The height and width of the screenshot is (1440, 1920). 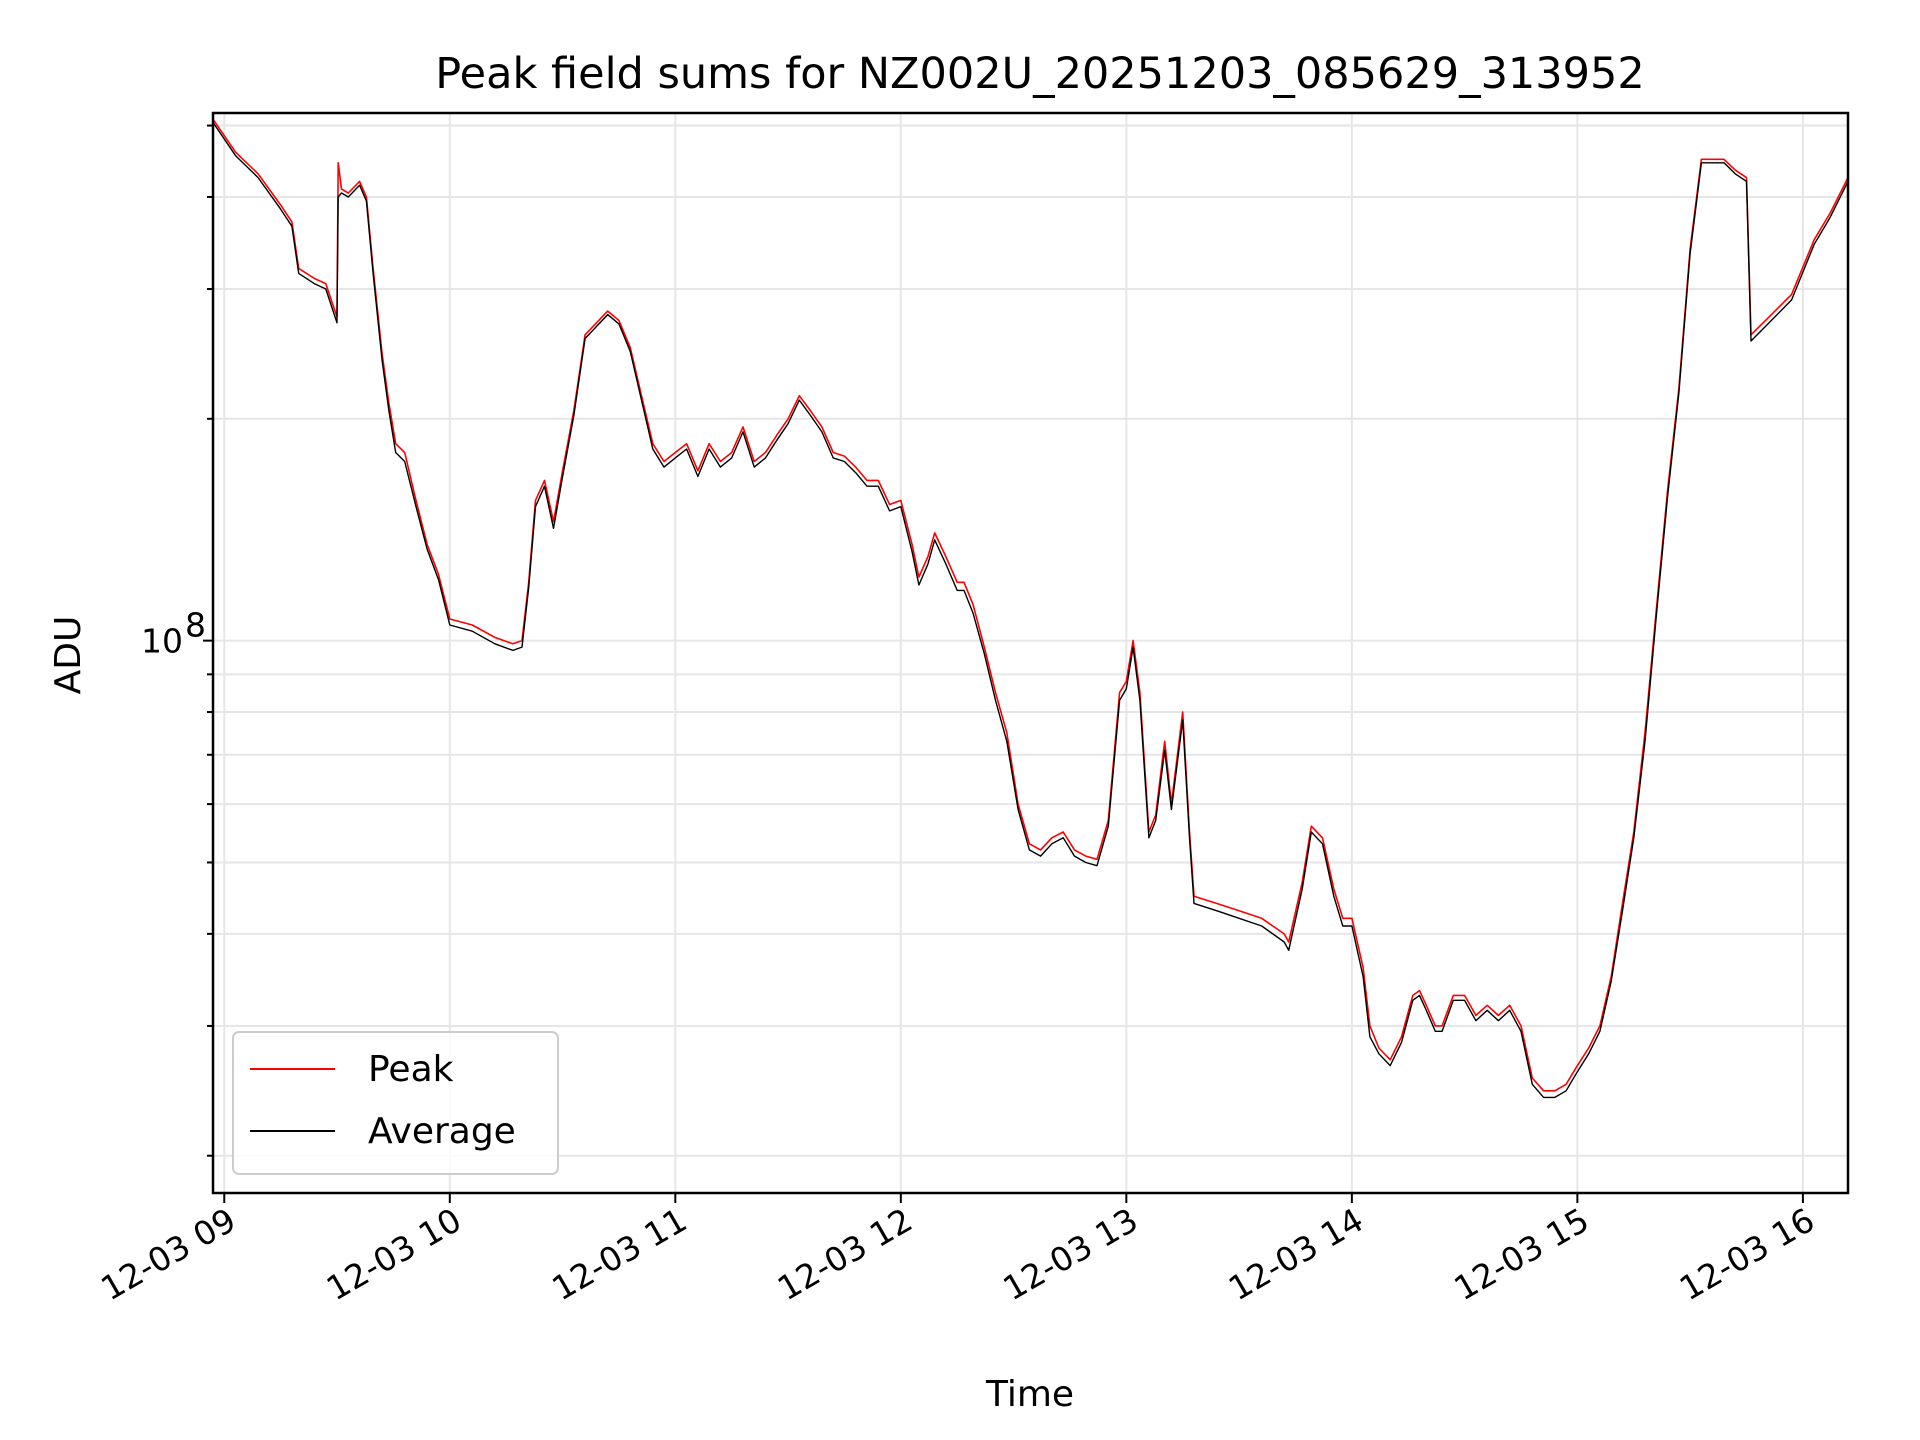 I want to click on y-axis-ticks: 10 8, so click(x=177, y=640).